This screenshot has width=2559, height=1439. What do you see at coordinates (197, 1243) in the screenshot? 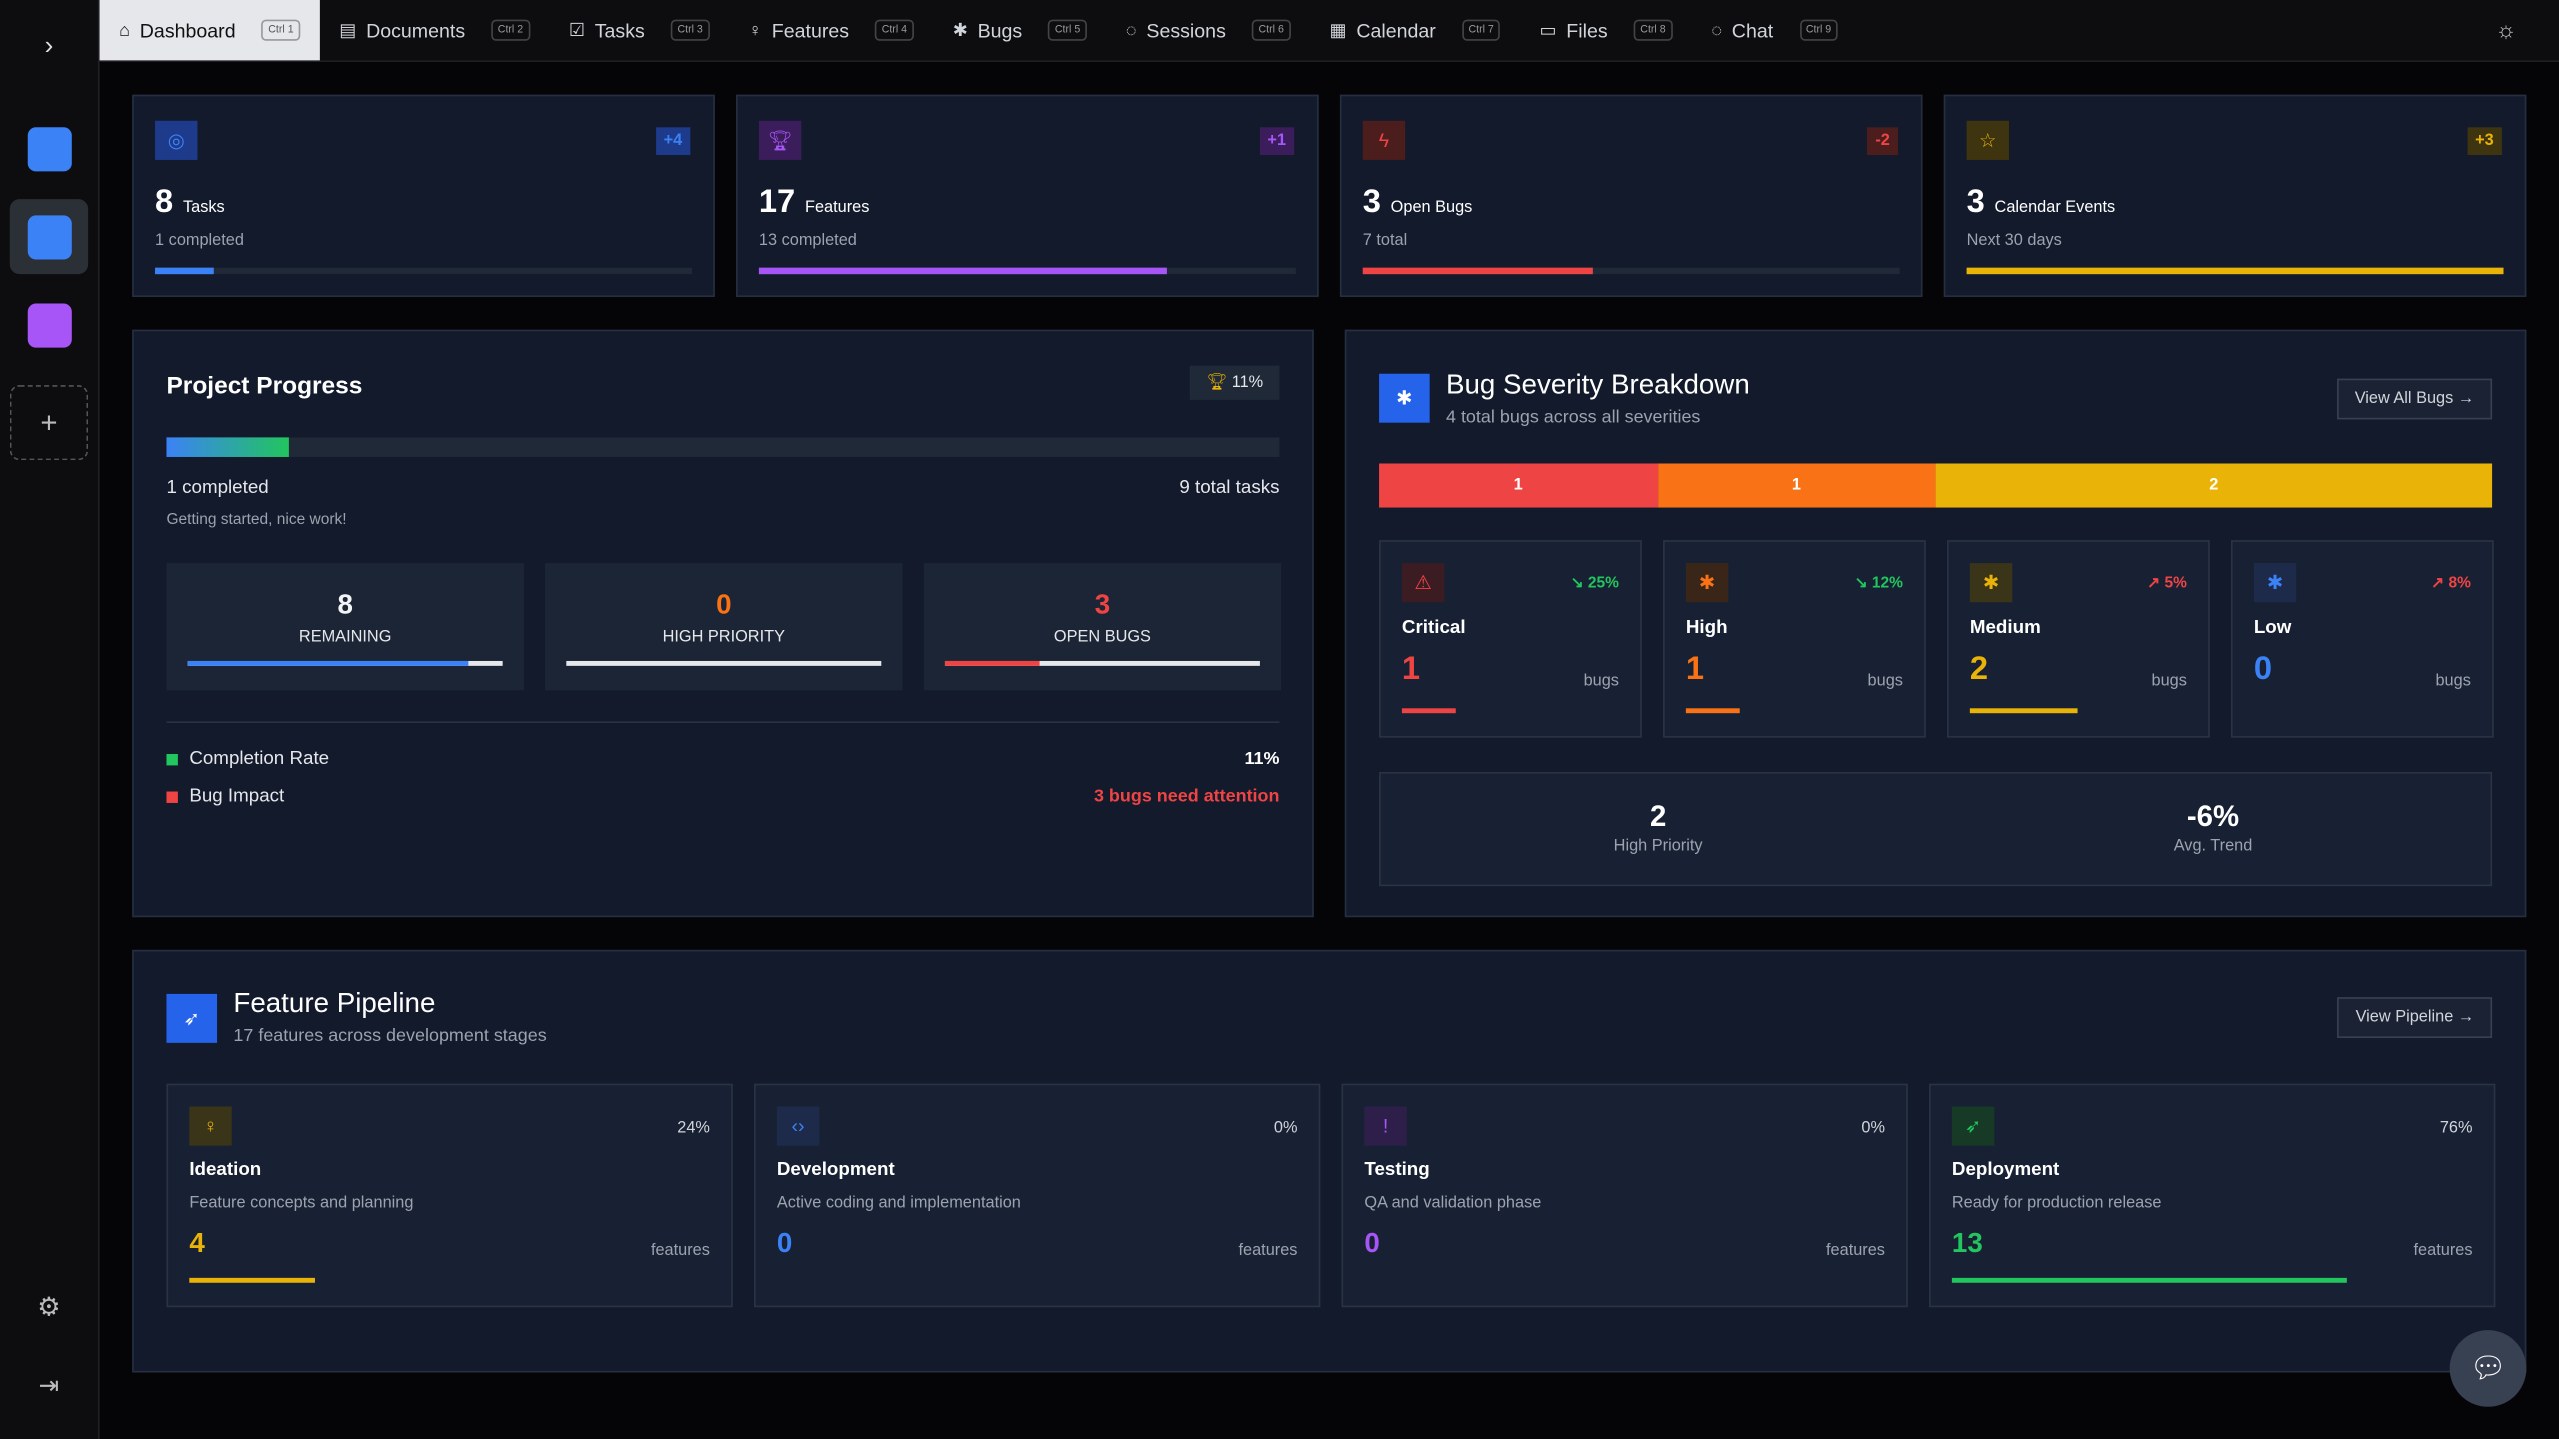
I see `stage-count: 4` at bounding box center [197, 1243].